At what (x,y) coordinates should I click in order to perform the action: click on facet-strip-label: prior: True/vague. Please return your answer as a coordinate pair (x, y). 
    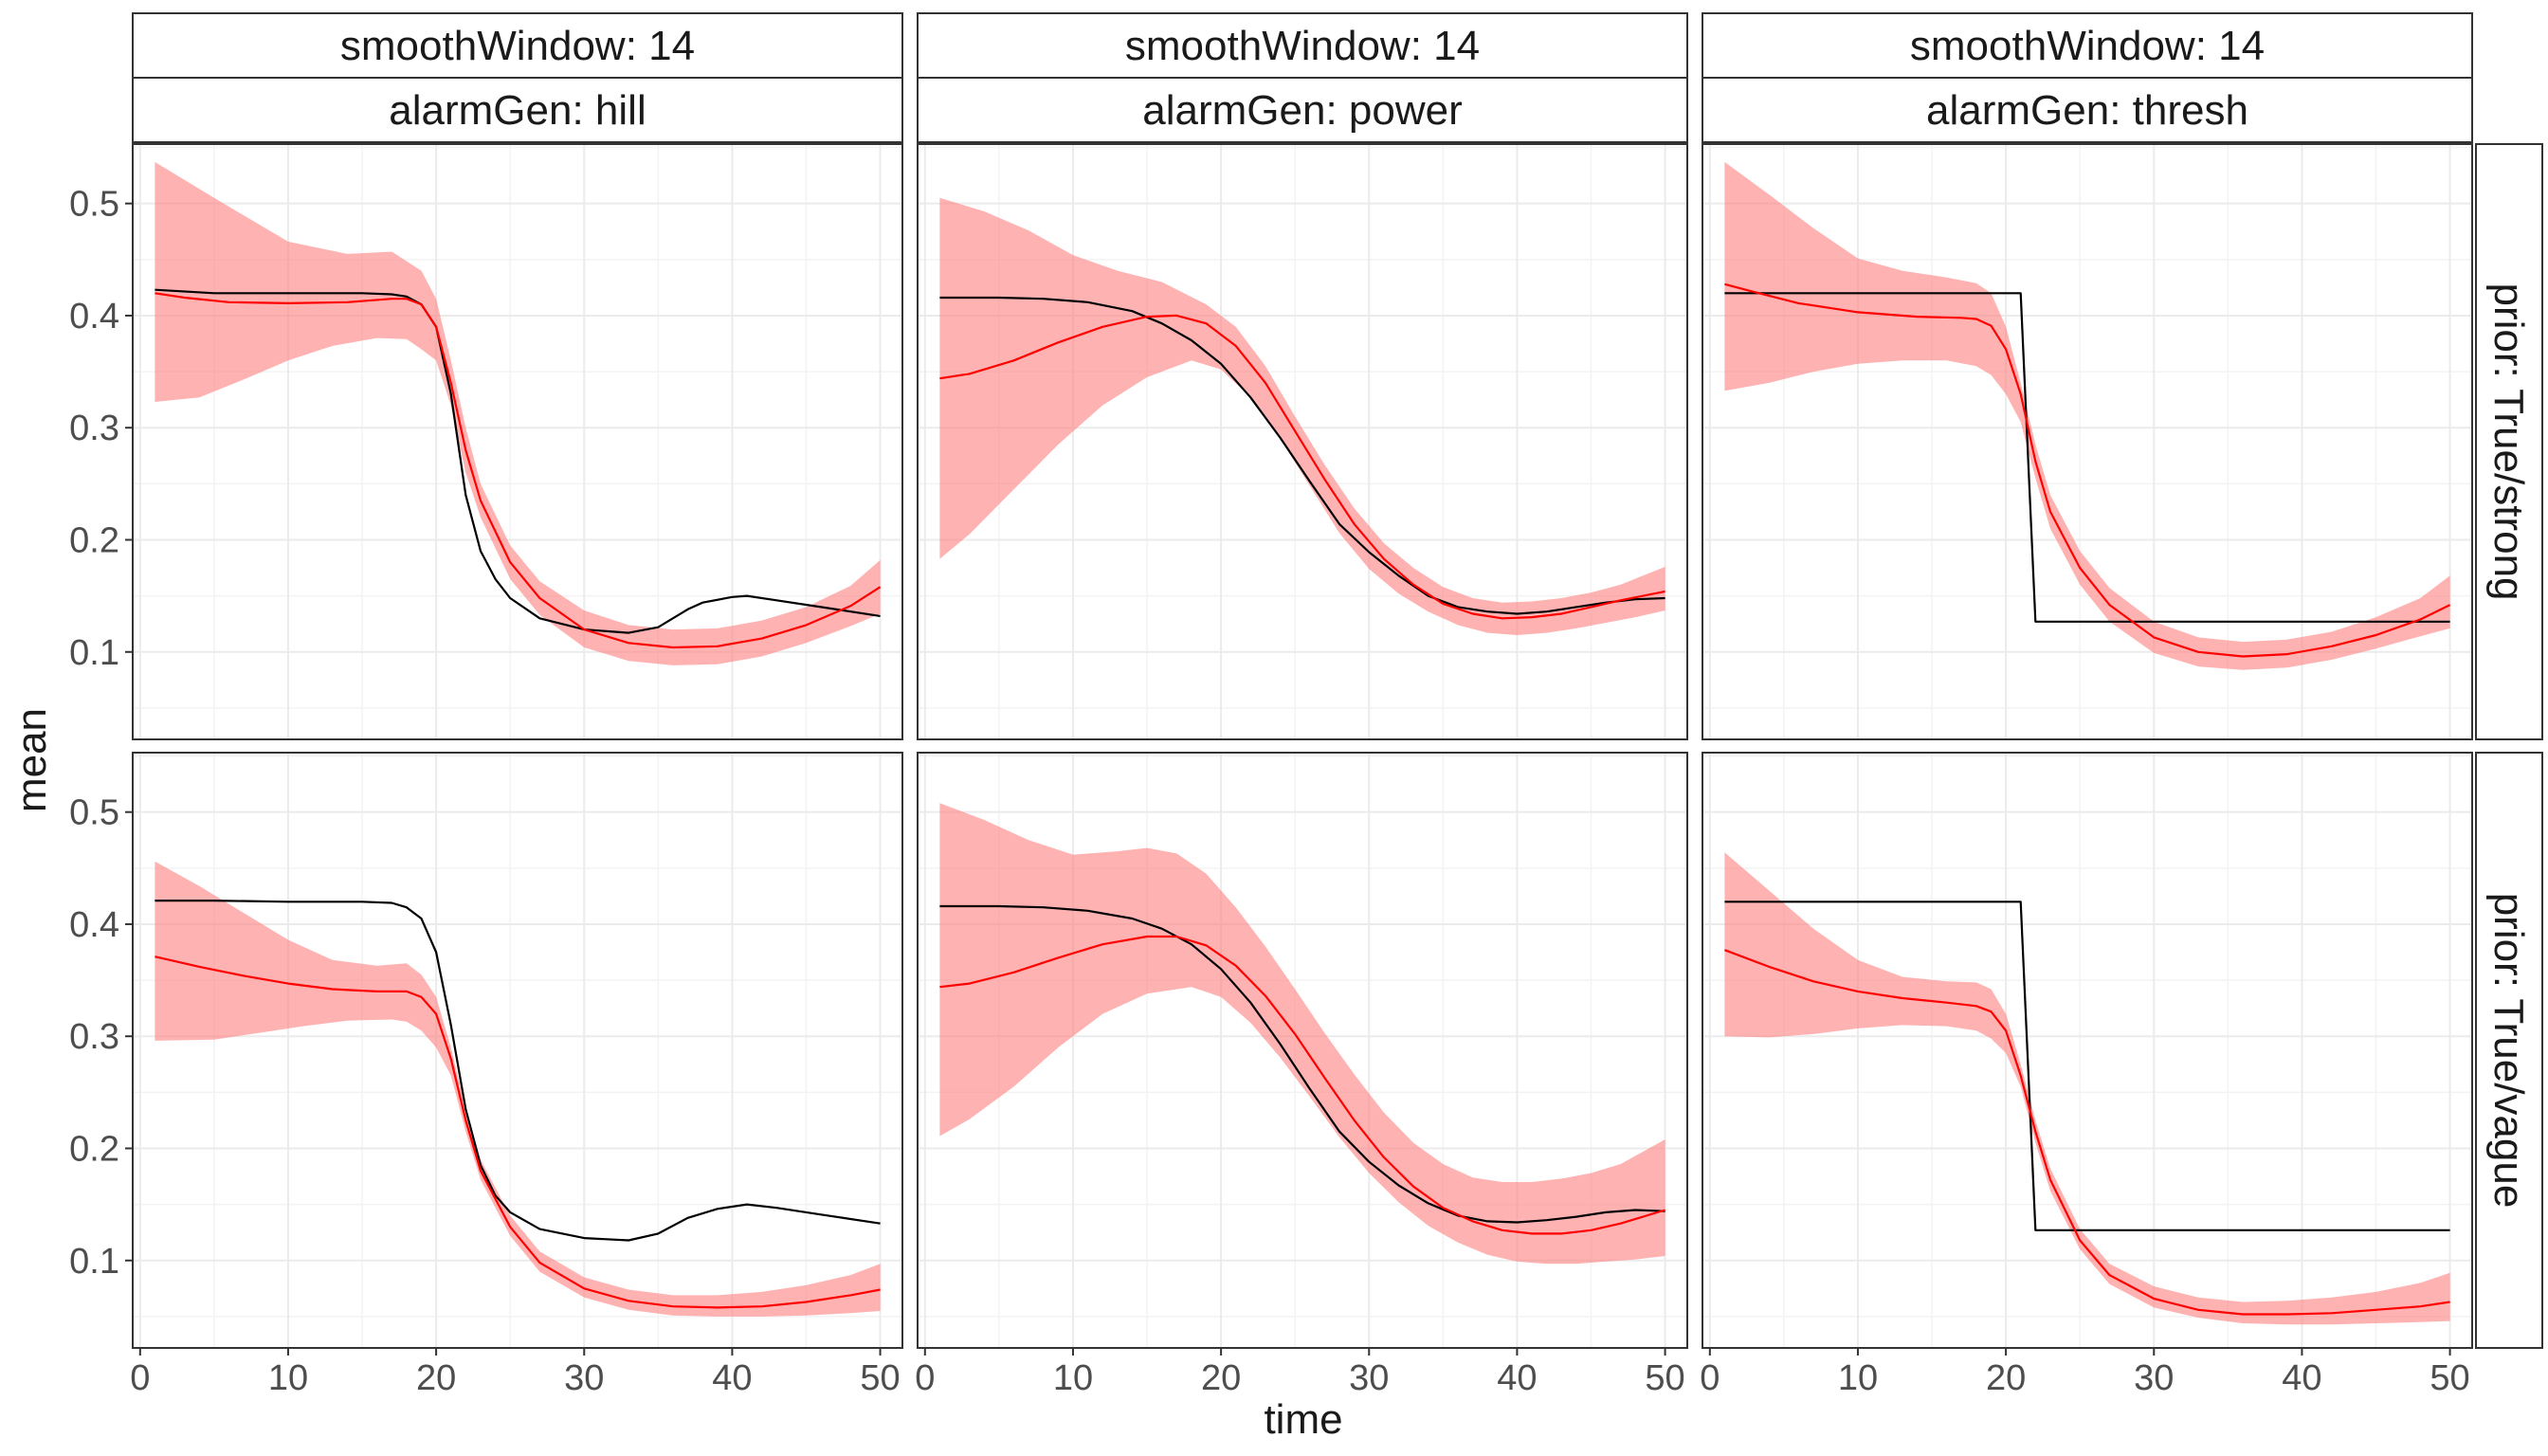
    Looking at the image, I should click on (2508, 1051).